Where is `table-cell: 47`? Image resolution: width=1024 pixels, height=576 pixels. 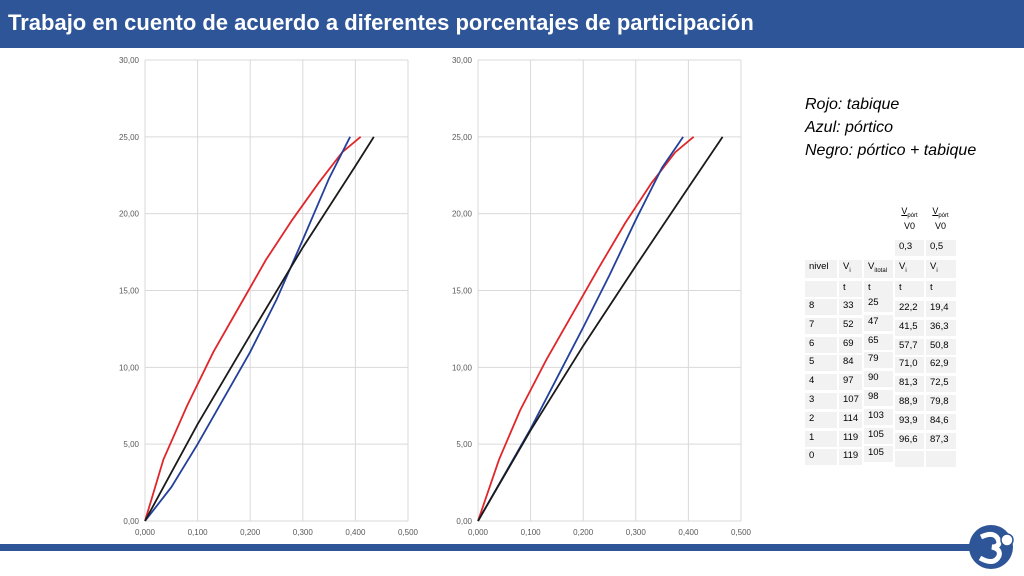
table-cell: 47 is located at coordinates (878, 322).